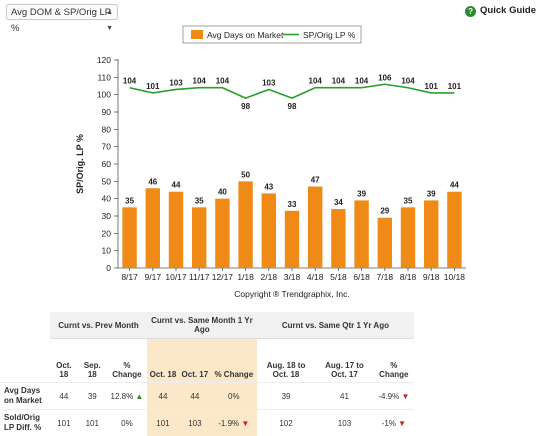 The height and width of the screenshot is (436, 550). I want to click on y-tick-label: 90, so click(107, 112).